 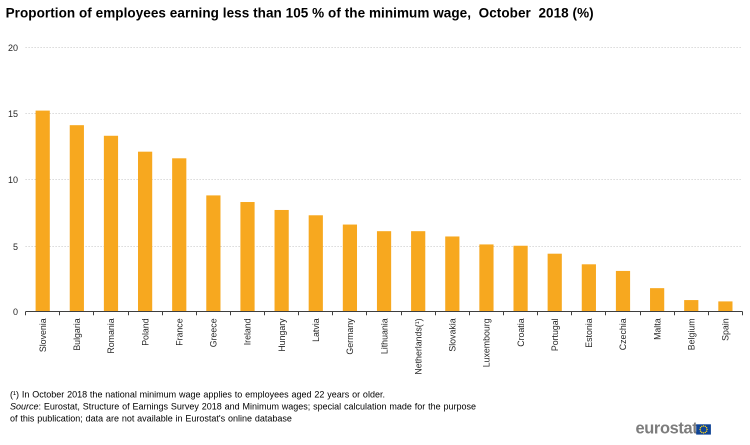 What do you see at coordinates (667, 429) in the screenshot?
I see `svg-text: eurostat` at bounding box center [667, 429].